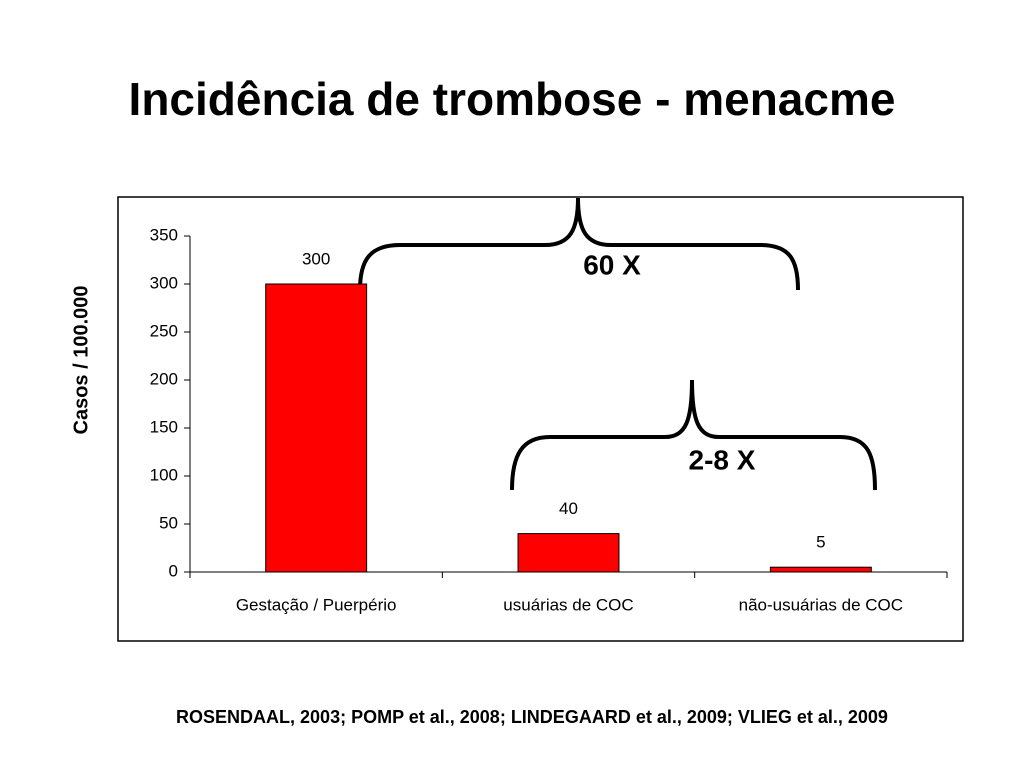  I want to click on y-tick-label: 300, so click(164, 282).